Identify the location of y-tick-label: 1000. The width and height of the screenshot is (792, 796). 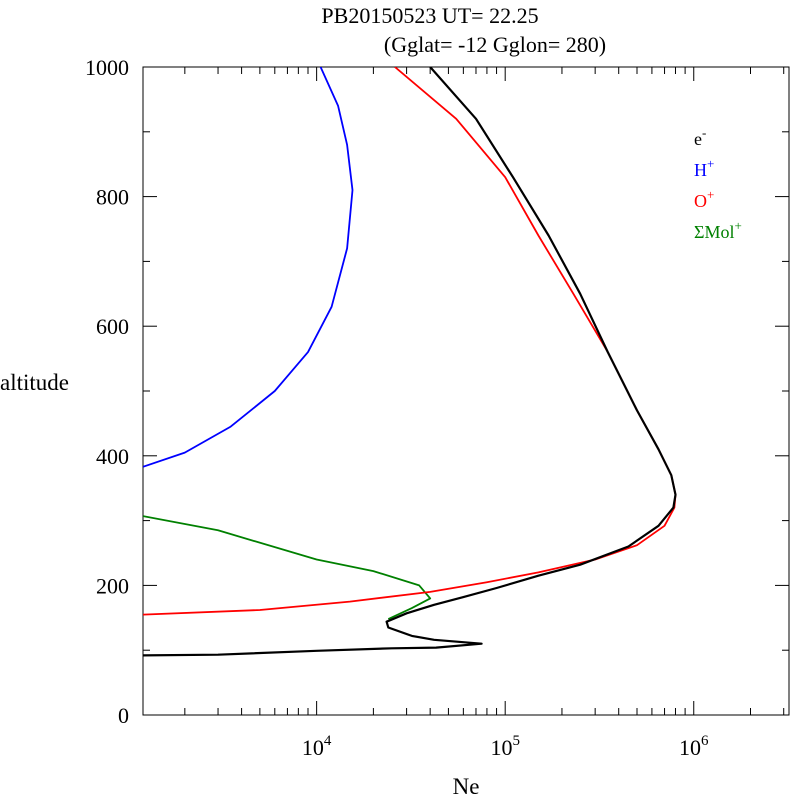
(107, 67).